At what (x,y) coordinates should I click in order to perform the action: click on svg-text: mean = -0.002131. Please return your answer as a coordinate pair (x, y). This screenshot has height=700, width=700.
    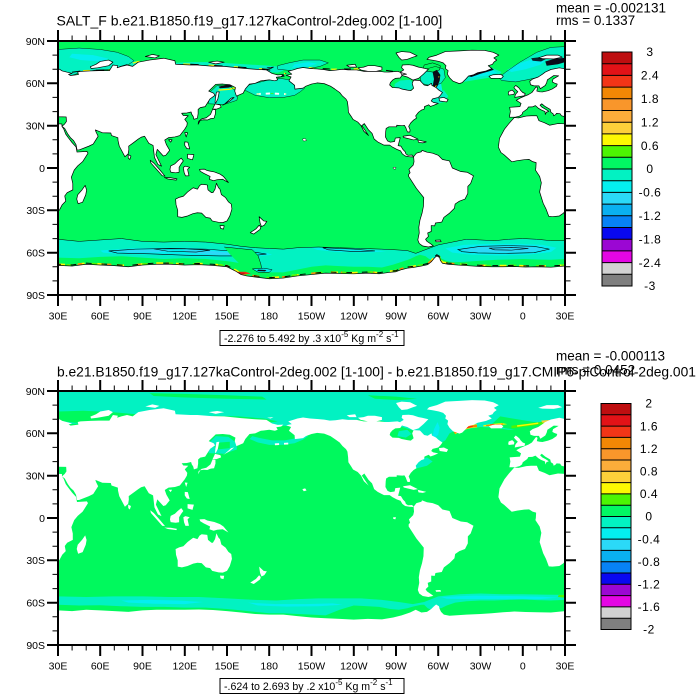
    Looking at the image, I should click on (611, 8).